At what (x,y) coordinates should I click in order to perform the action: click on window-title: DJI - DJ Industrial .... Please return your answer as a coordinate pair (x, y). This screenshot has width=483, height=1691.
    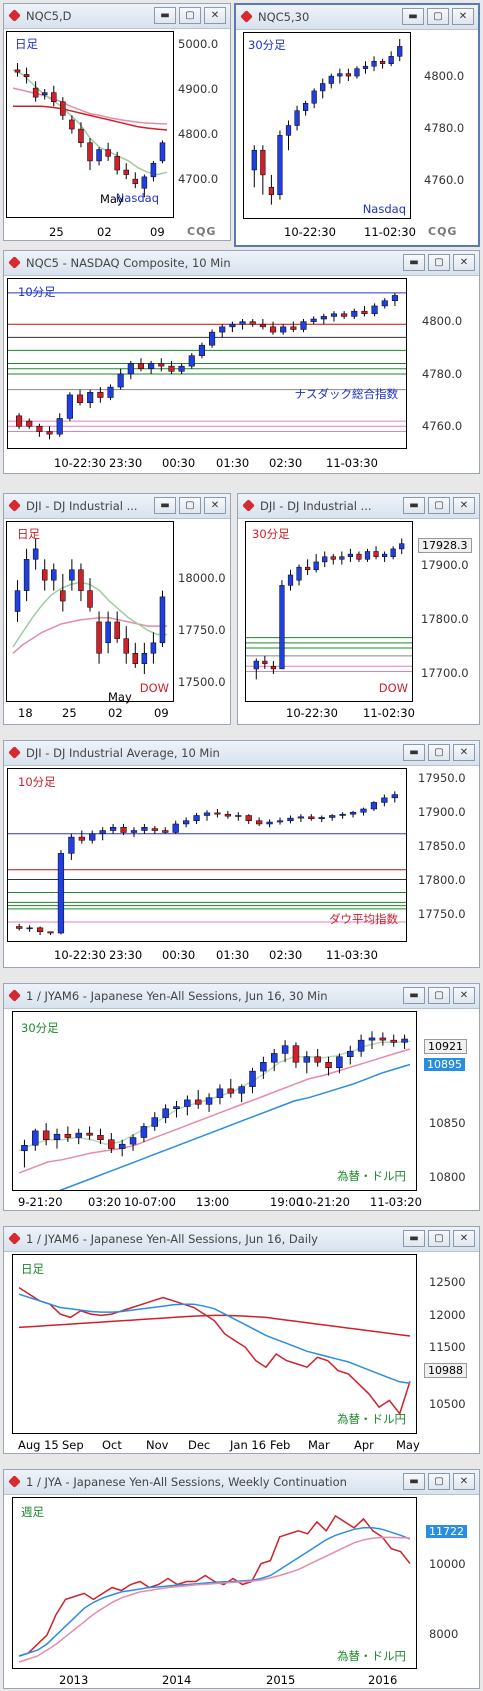
    Looking at the image, I should click on (82, 506).